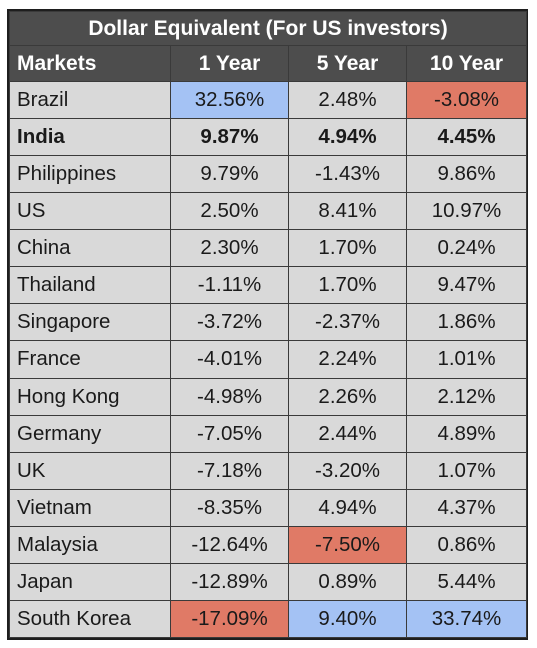 Image resolution: width=537 pixels, height=648 pixels. I want to click on table-row: Japan -12.89% 0.89% 5.44%, so click(268, 581).